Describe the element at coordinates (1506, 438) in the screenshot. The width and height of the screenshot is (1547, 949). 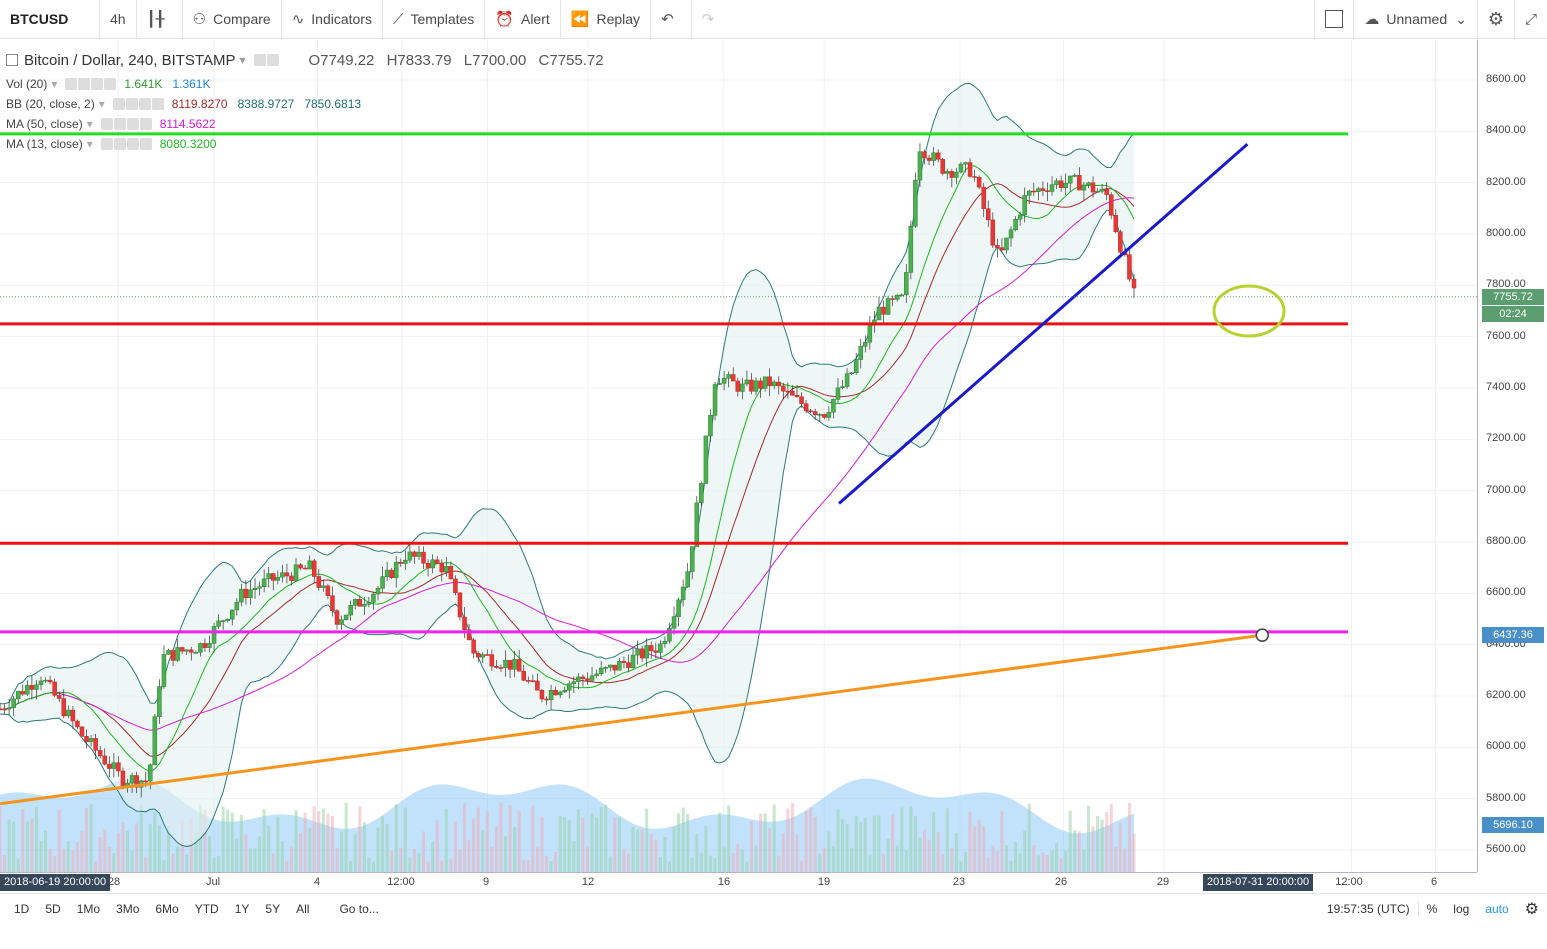
I see `price-label: 7200.00` at that location.